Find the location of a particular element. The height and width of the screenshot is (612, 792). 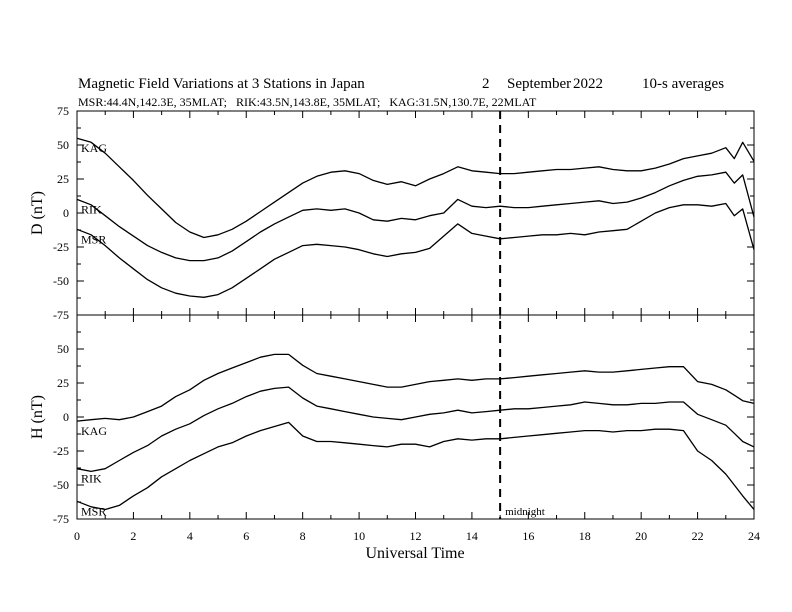

x-tick-label: 10 is located at coordinates (359, 536).